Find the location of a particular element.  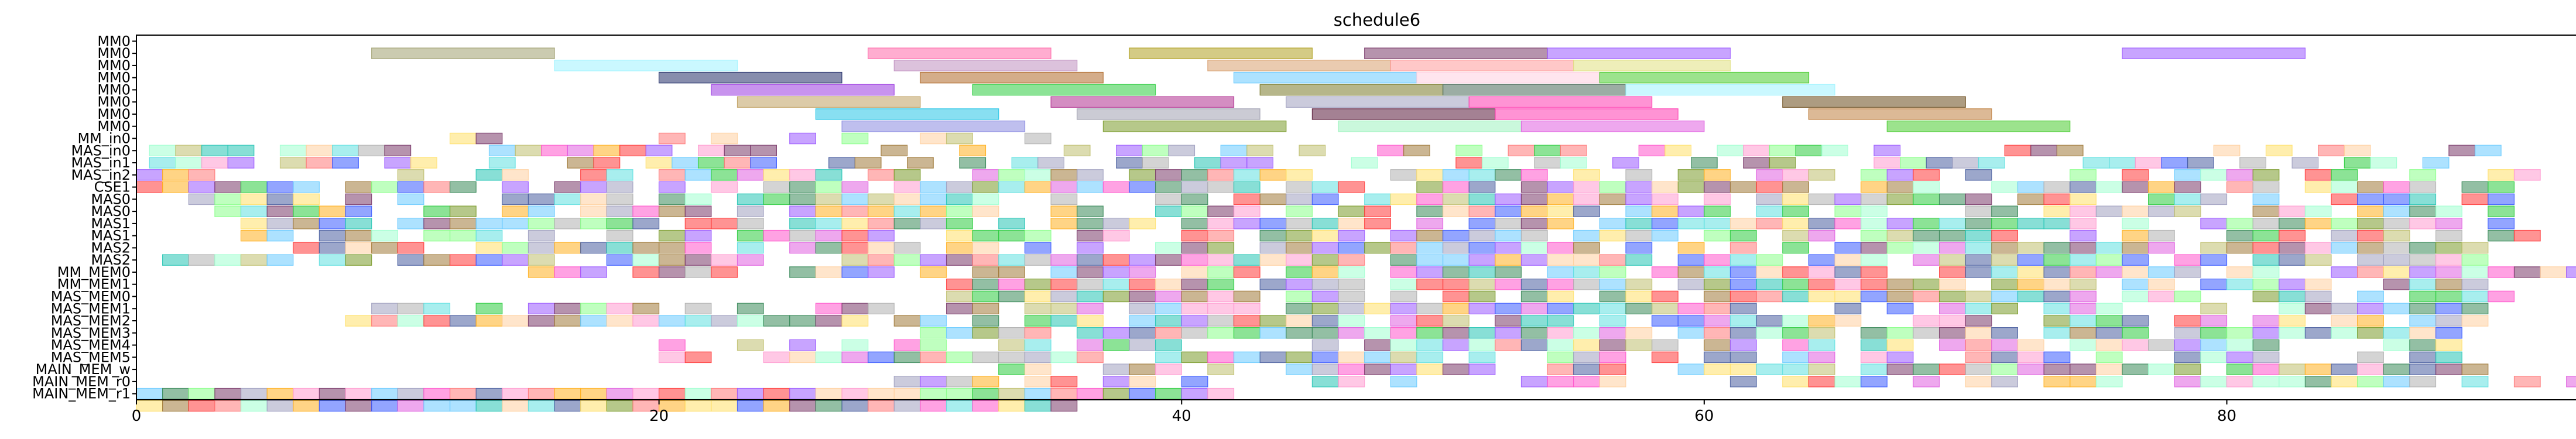

y-tick-label: MAIN_MEM_r0 is located at coordinates (81, 382).